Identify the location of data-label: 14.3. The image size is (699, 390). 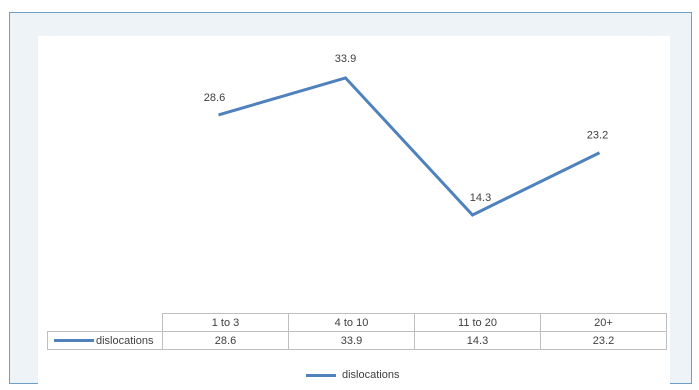
(480, 198).